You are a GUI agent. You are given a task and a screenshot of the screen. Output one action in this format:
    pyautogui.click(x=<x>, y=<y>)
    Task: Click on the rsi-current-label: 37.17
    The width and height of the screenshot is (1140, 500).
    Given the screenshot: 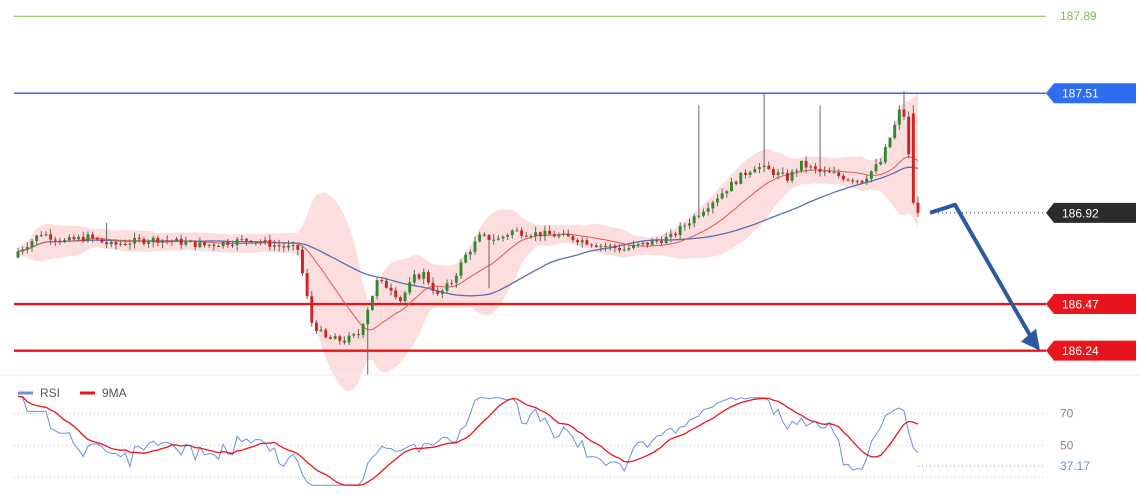 What is the action you would take?
    pyautogui.click(x=1075, y=466)
    